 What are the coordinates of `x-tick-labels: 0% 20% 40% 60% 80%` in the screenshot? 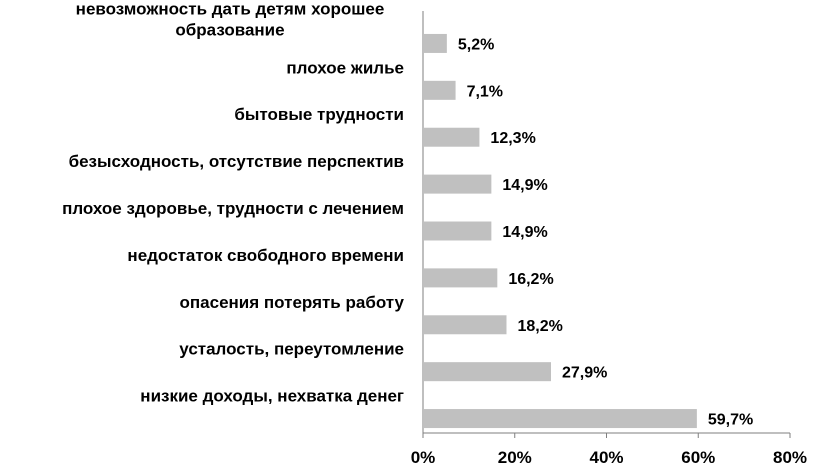 It's located at (609, 457).